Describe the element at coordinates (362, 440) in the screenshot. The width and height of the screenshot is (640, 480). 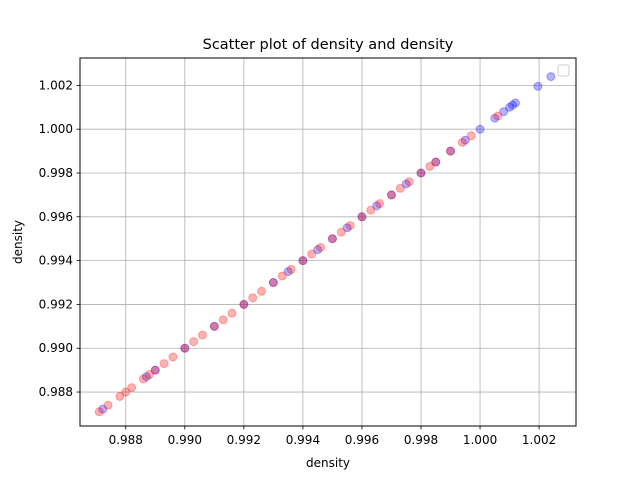
I see `x-tick-label: 0.996` at that location.